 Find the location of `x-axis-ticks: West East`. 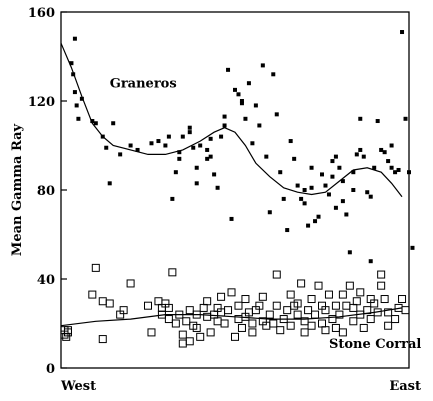

x-axis-ticks: West East is located at coordinates (240, 386).